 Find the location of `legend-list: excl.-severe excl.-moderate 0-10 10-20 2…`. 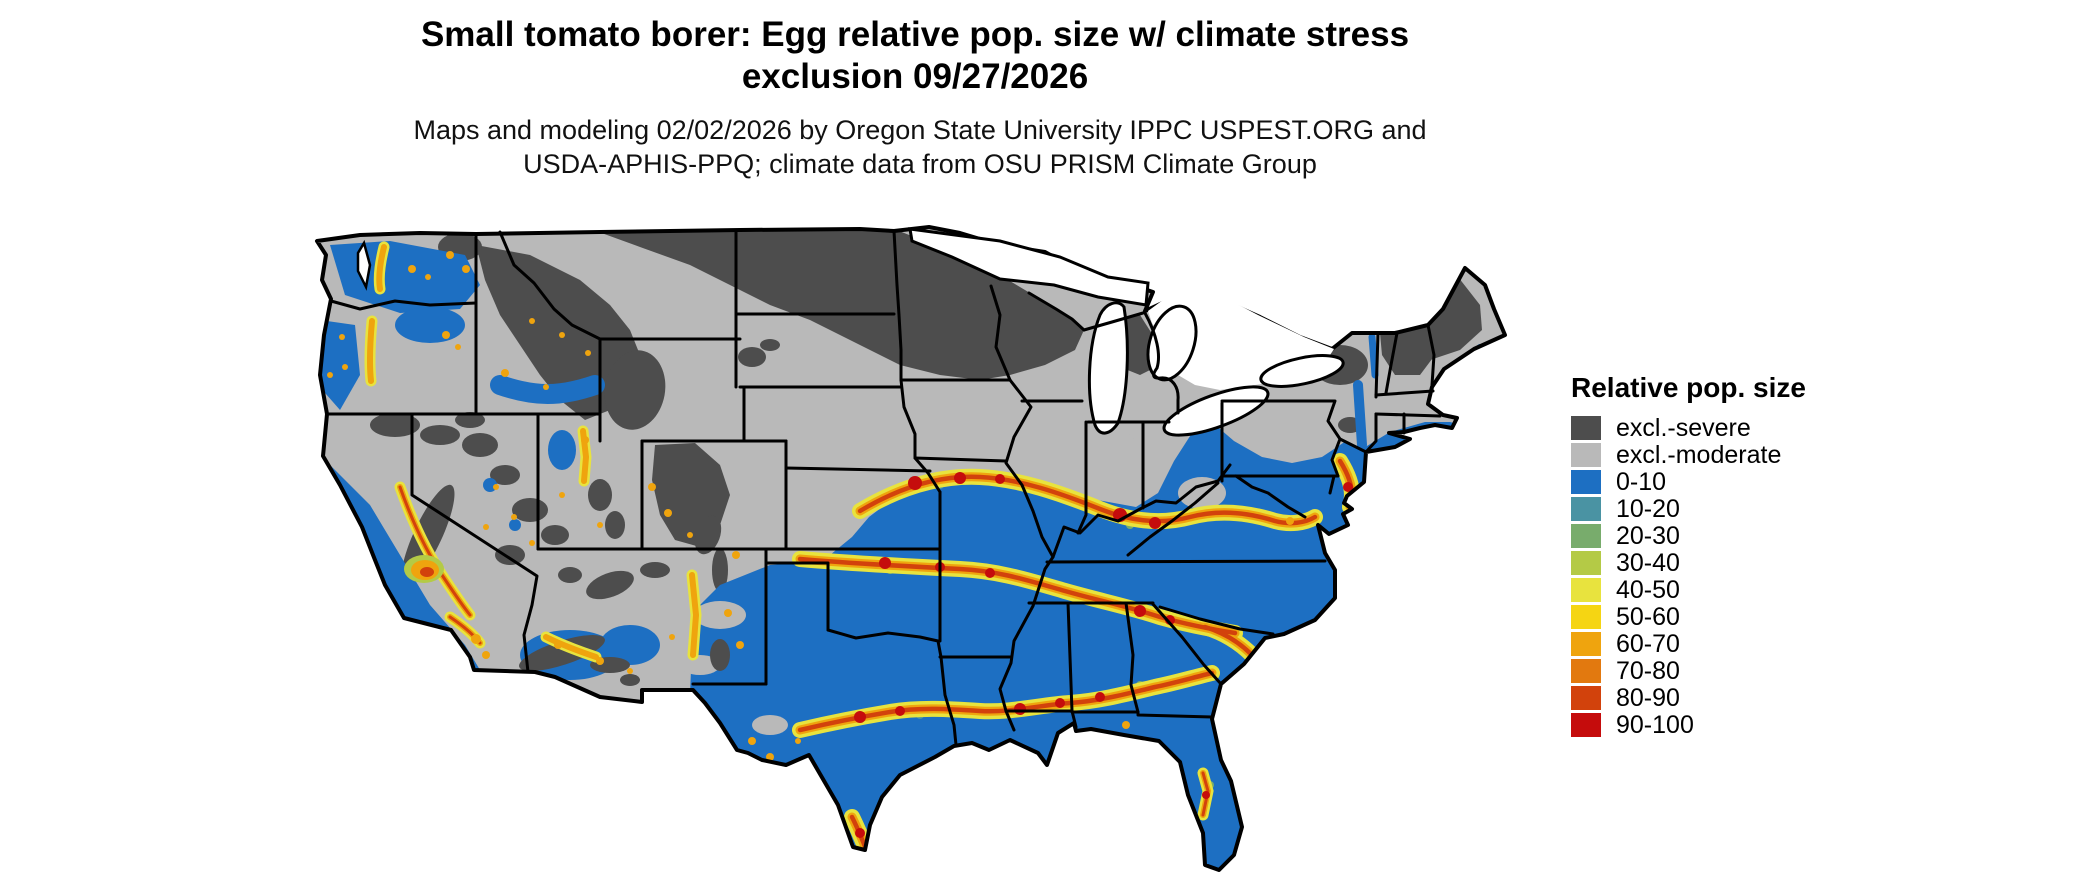

legend-list: excl.-severe excl.-moderate 0-10 10-20 2… is located at coordinates (1736, 576).